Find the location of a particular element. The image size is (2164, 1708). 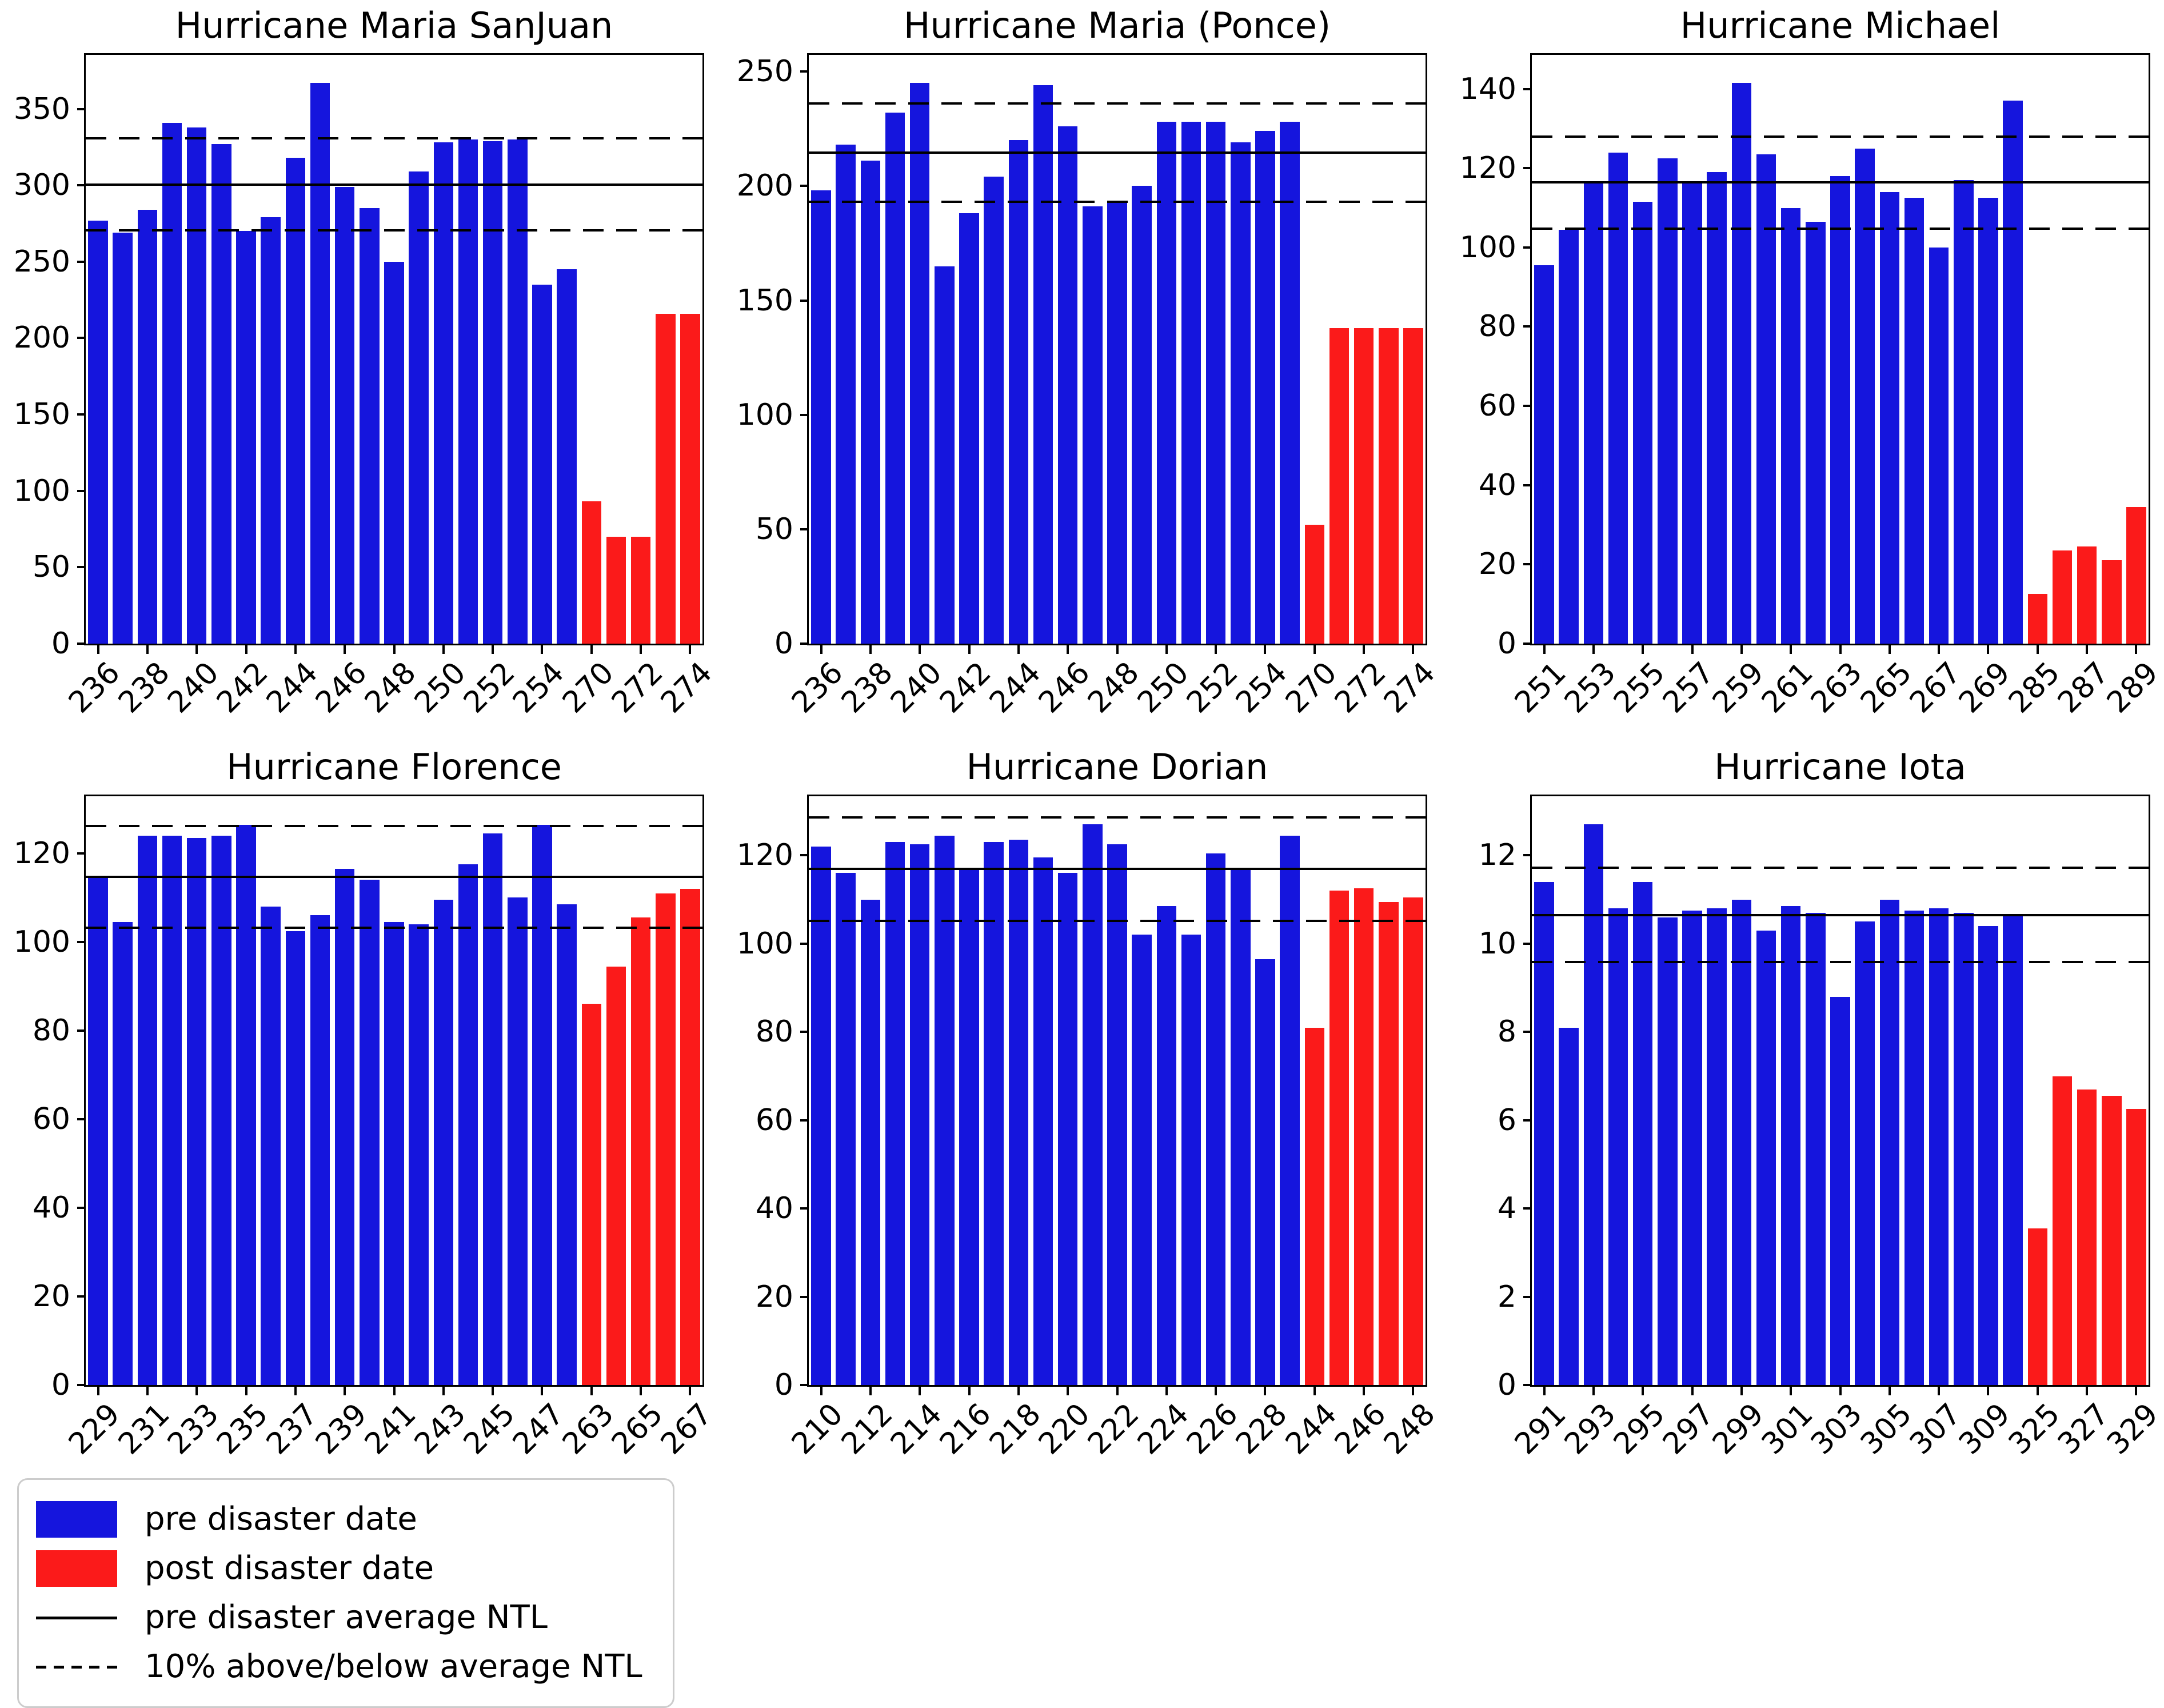

legend-item-post: post disaster date is located at coordinates (346, 1568).